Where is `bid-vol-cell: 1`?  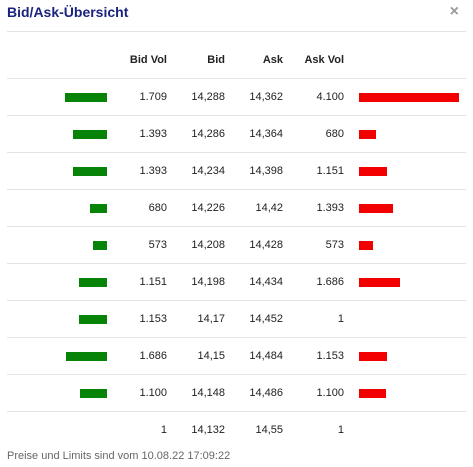 bid-vol-cell: 1 is located at coordinates (163, 430).